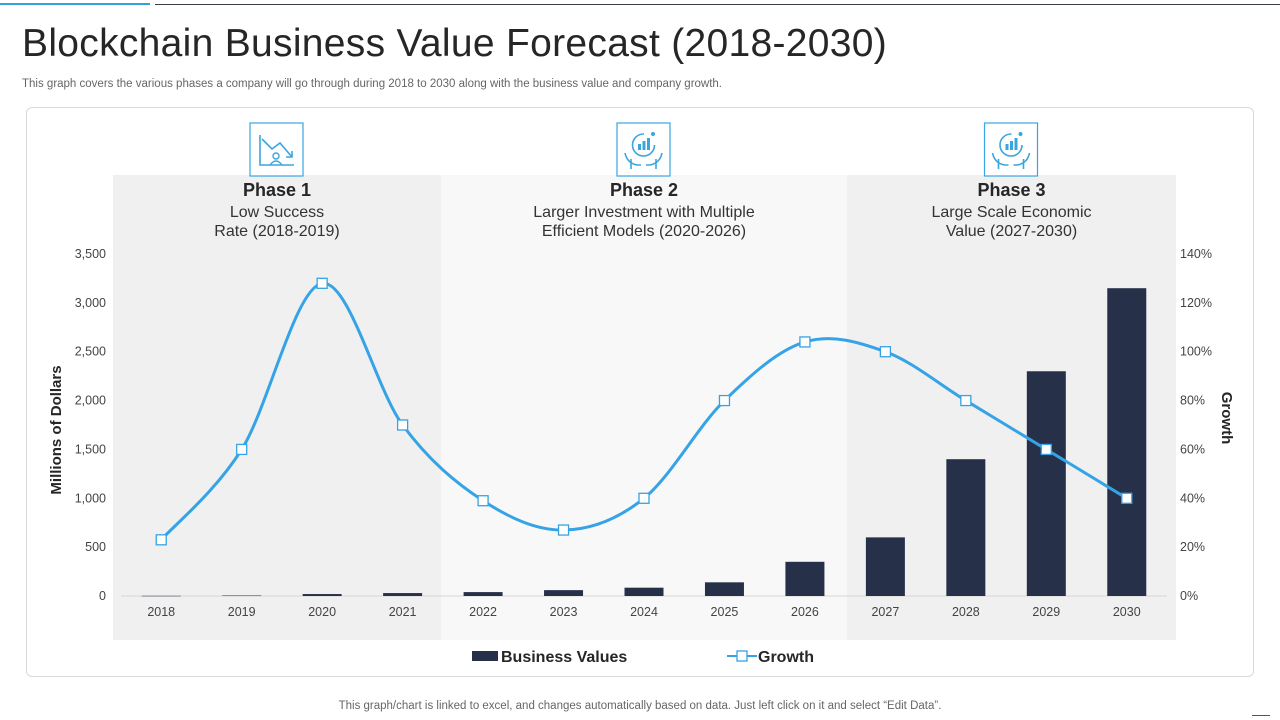 Image resolution: width=1280 pixels, height=720 pixels. What do you see at coordinates (90, 352) in the screenshot?
I see `y-tick-label: 2,500` at bounding box center [90, 352].